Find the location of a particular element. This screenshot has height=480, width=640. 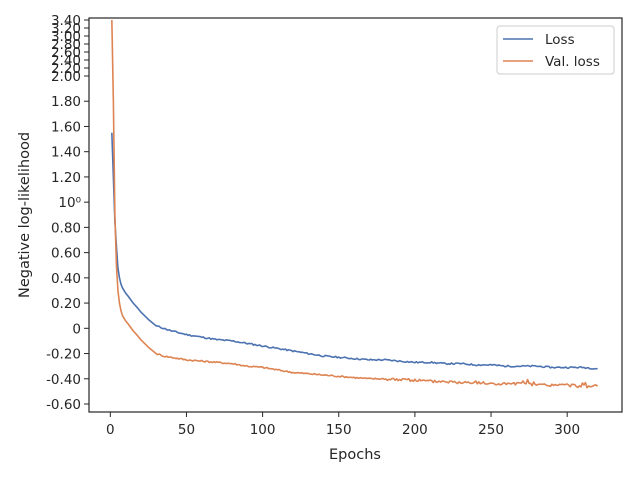

x-tick-label: 200 is located at coordinates (415, 430).